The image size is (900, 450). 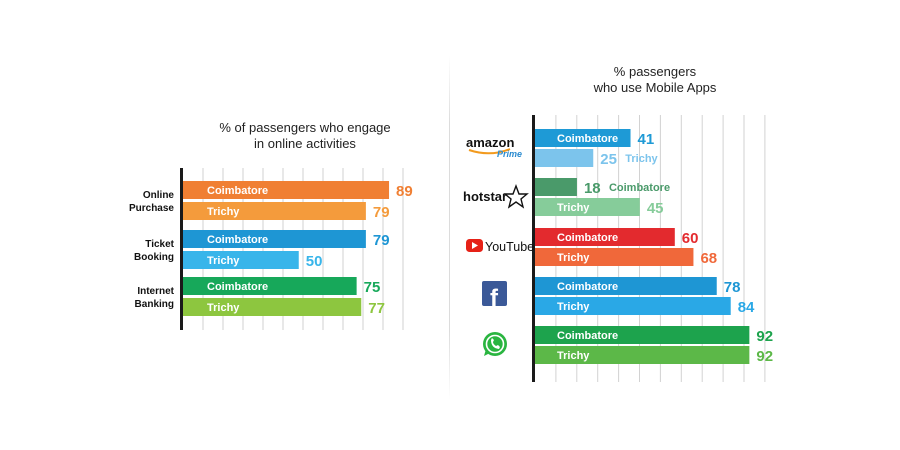 What do you see at coordinates (404, 191) in the screenshot?
I see `value-label: 89` at bounding box center [404, 191].